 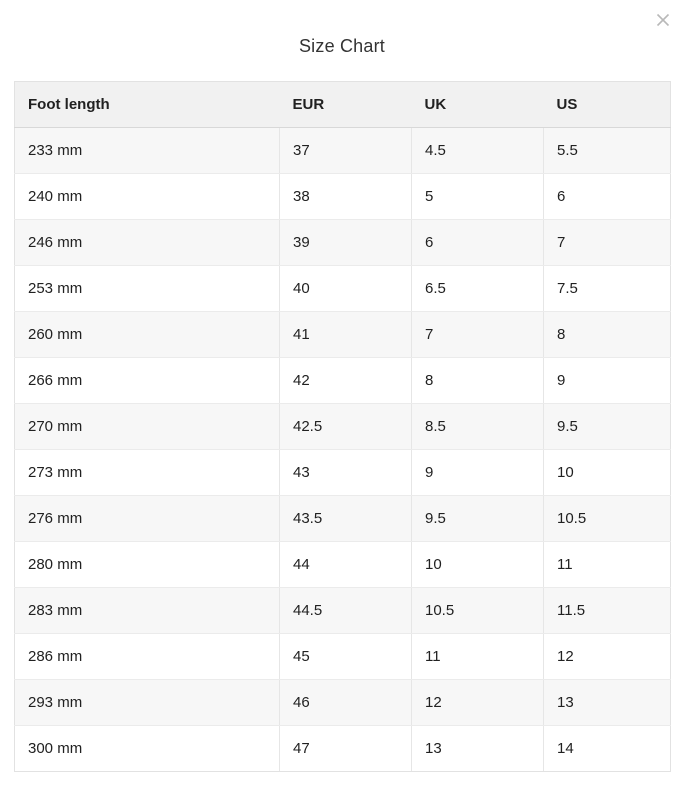 What do you see at coordinates (345, 150) in the screenshot?
I see `table-cell: 37` at bounding box center [345, 150].